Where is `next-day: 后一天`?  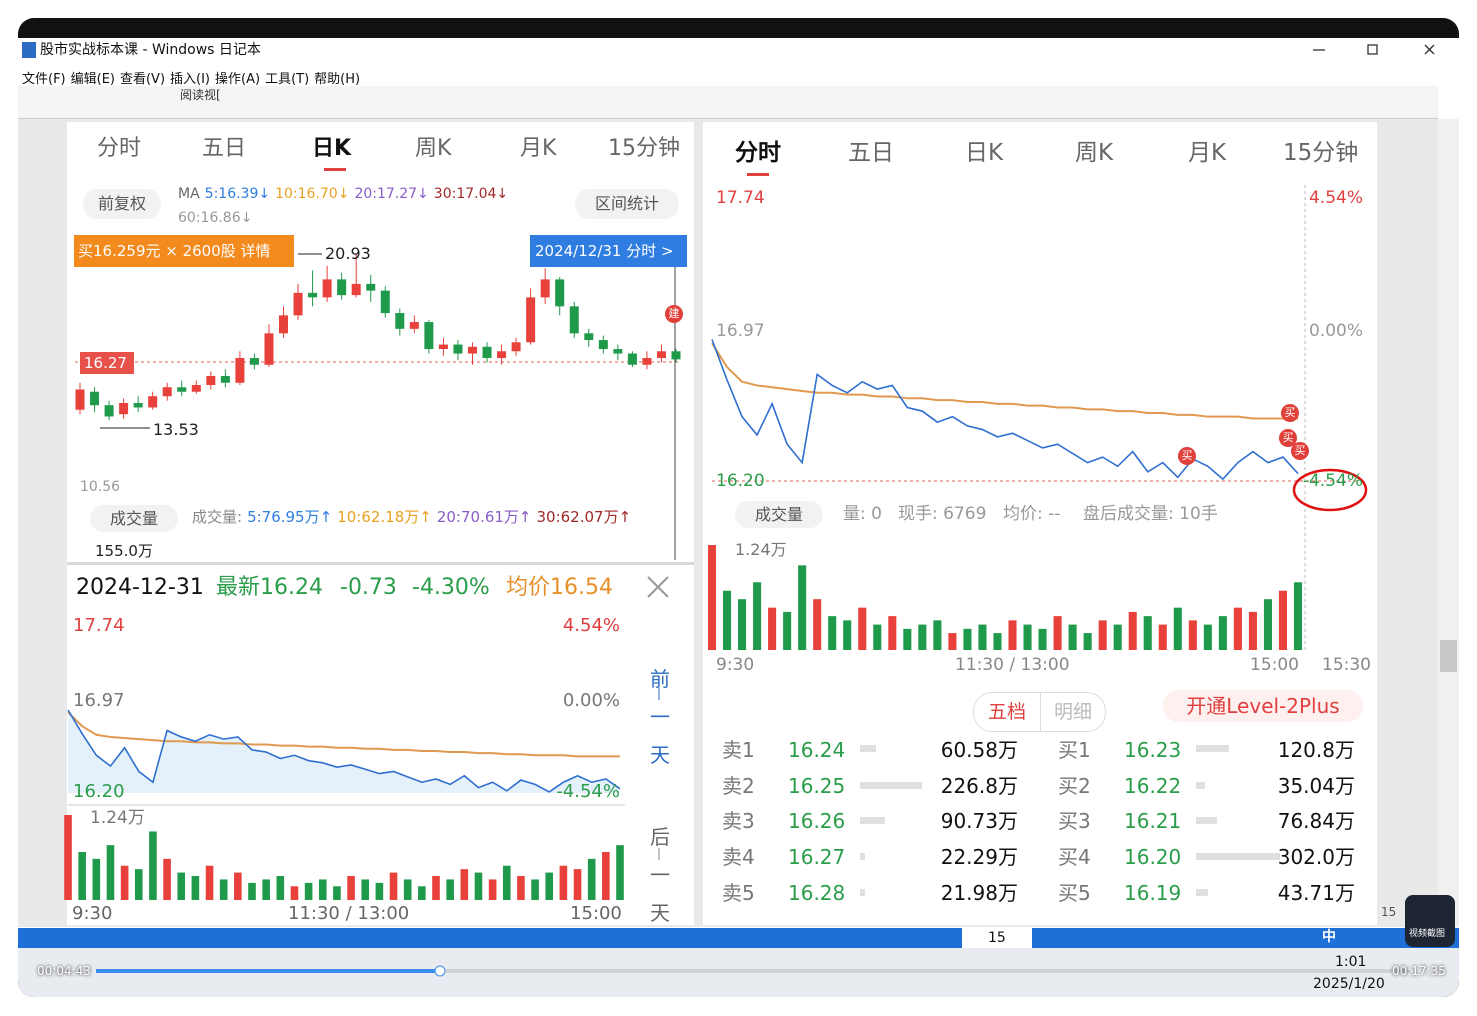 next-day: 后一天 is located at coordinates (660, 875).